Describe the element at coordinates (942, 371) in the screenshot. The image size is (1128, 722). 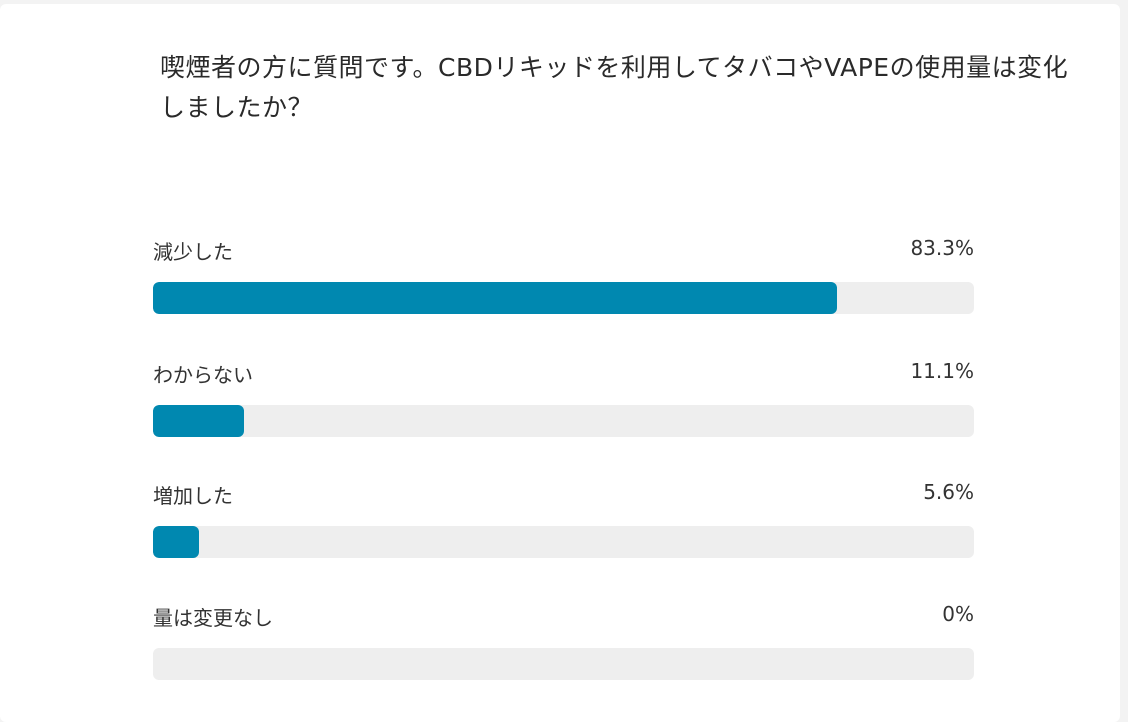
I see `option-percent: 11.1%` at that location.